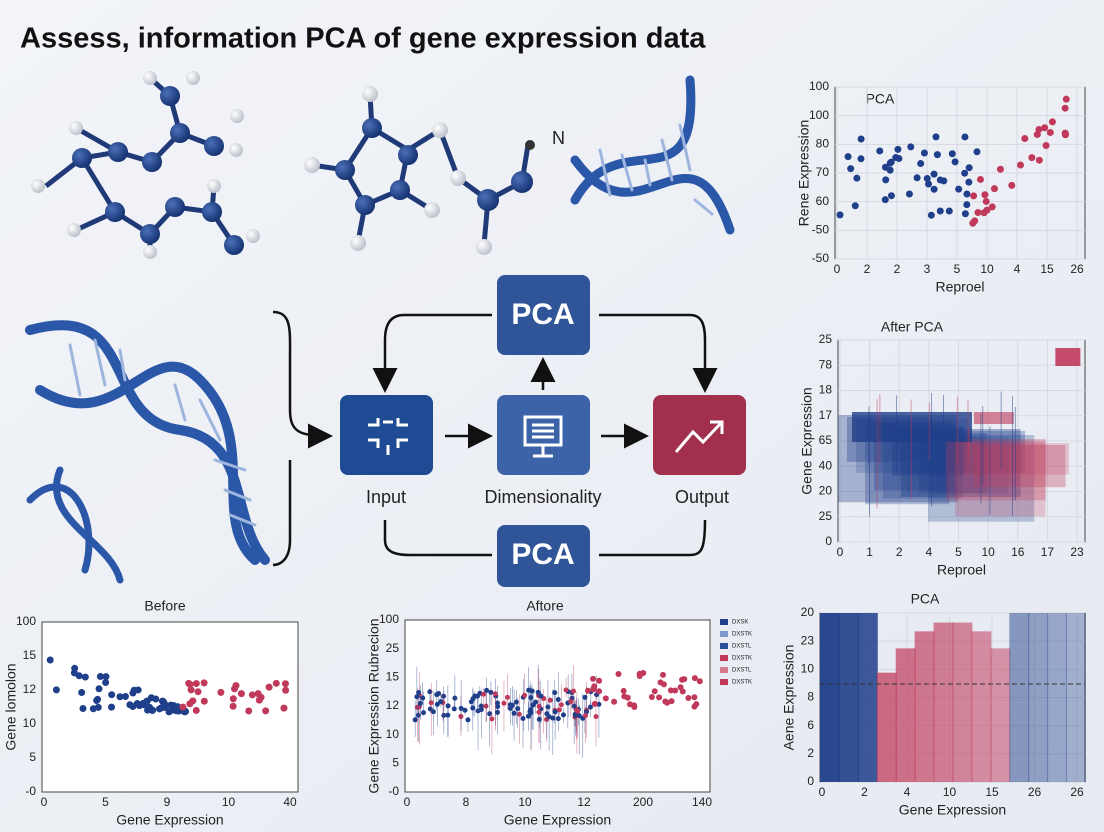 The image size is (1104, 832). What do you see at coordinates (821, 230) in the screenshot?
I see `y-tick-label: -50` at bounding box center [821, 230].